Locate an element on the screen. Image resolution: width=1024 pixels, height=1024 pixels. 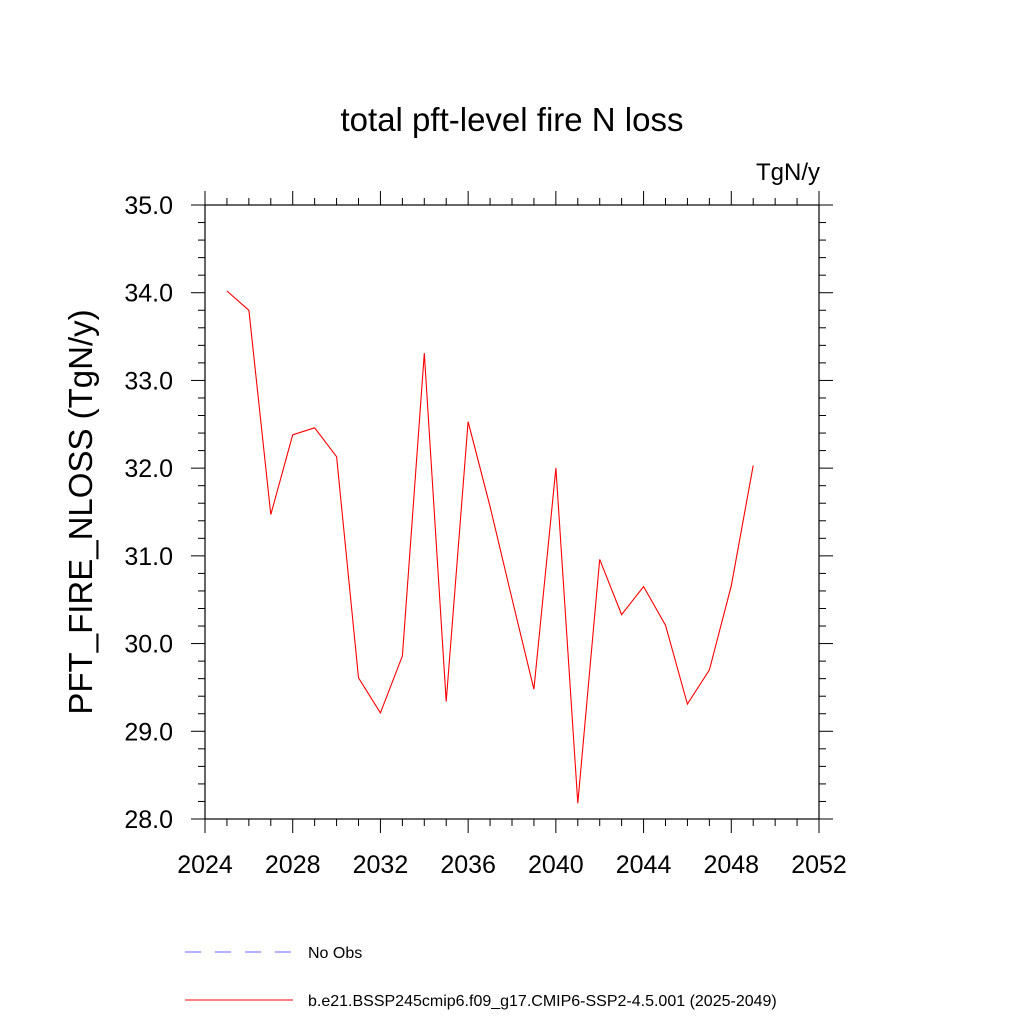
x-tick-label: 2036 is located at coordinates (468, 865).